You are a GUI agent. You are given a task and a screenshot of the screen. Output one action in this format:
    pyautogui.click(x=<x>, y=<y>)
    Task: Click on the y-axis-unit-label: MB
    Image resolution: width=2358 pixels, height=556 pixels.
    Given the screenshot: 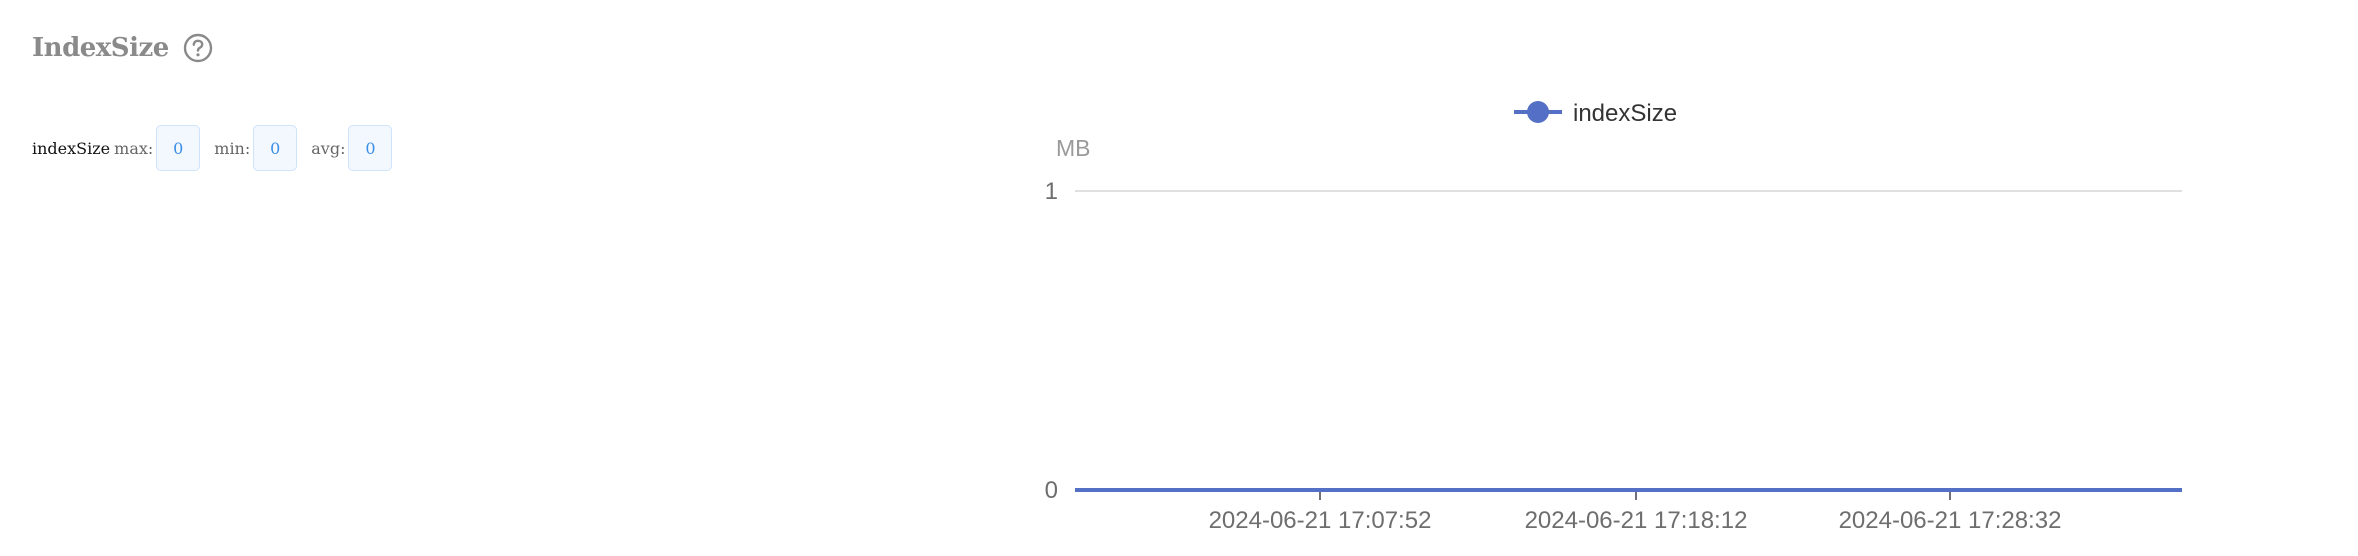 What is the action you would take?
    pyautogui.click(x=1073, y=148)
    